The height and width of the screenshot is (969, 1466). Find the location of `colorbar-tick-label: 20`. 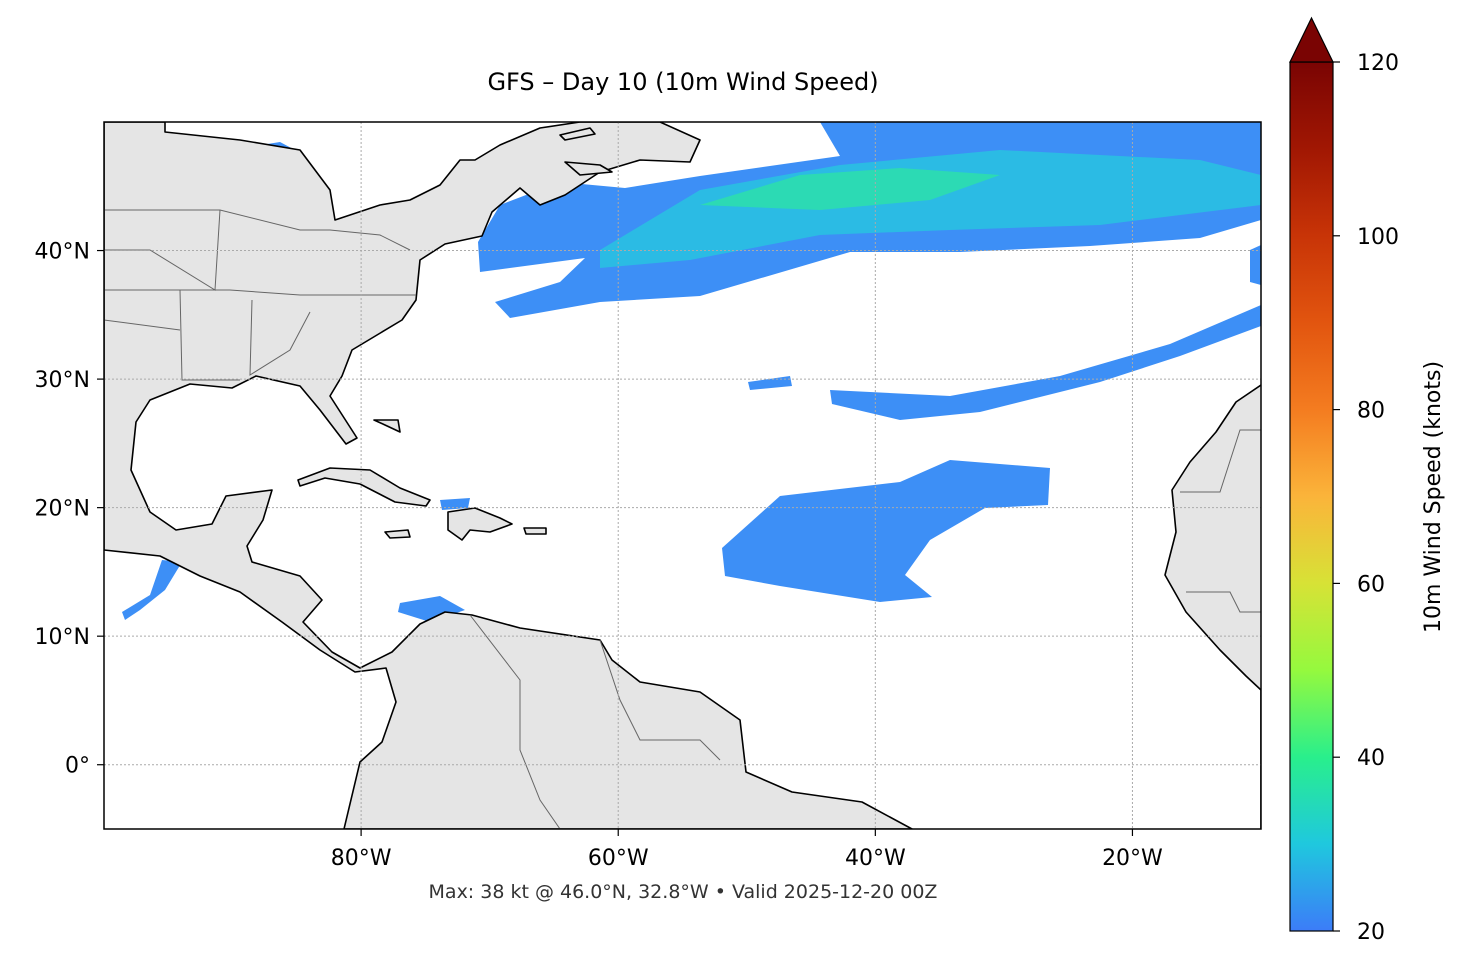

colorbar-tick-label: 20 is located at coordinates (1371, 932).